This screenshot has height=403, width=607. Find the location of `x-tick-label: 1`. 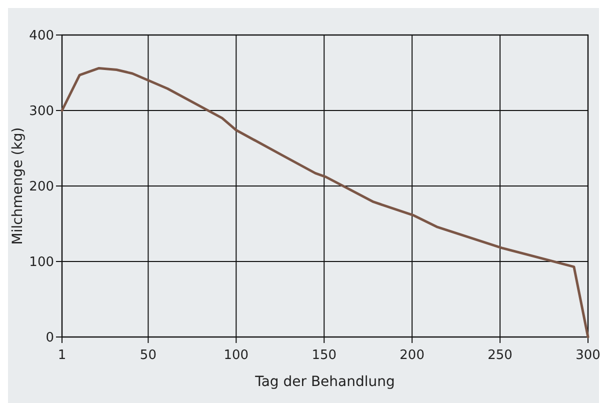

x-tick-label: 1 is located at coordinates (62, 355).